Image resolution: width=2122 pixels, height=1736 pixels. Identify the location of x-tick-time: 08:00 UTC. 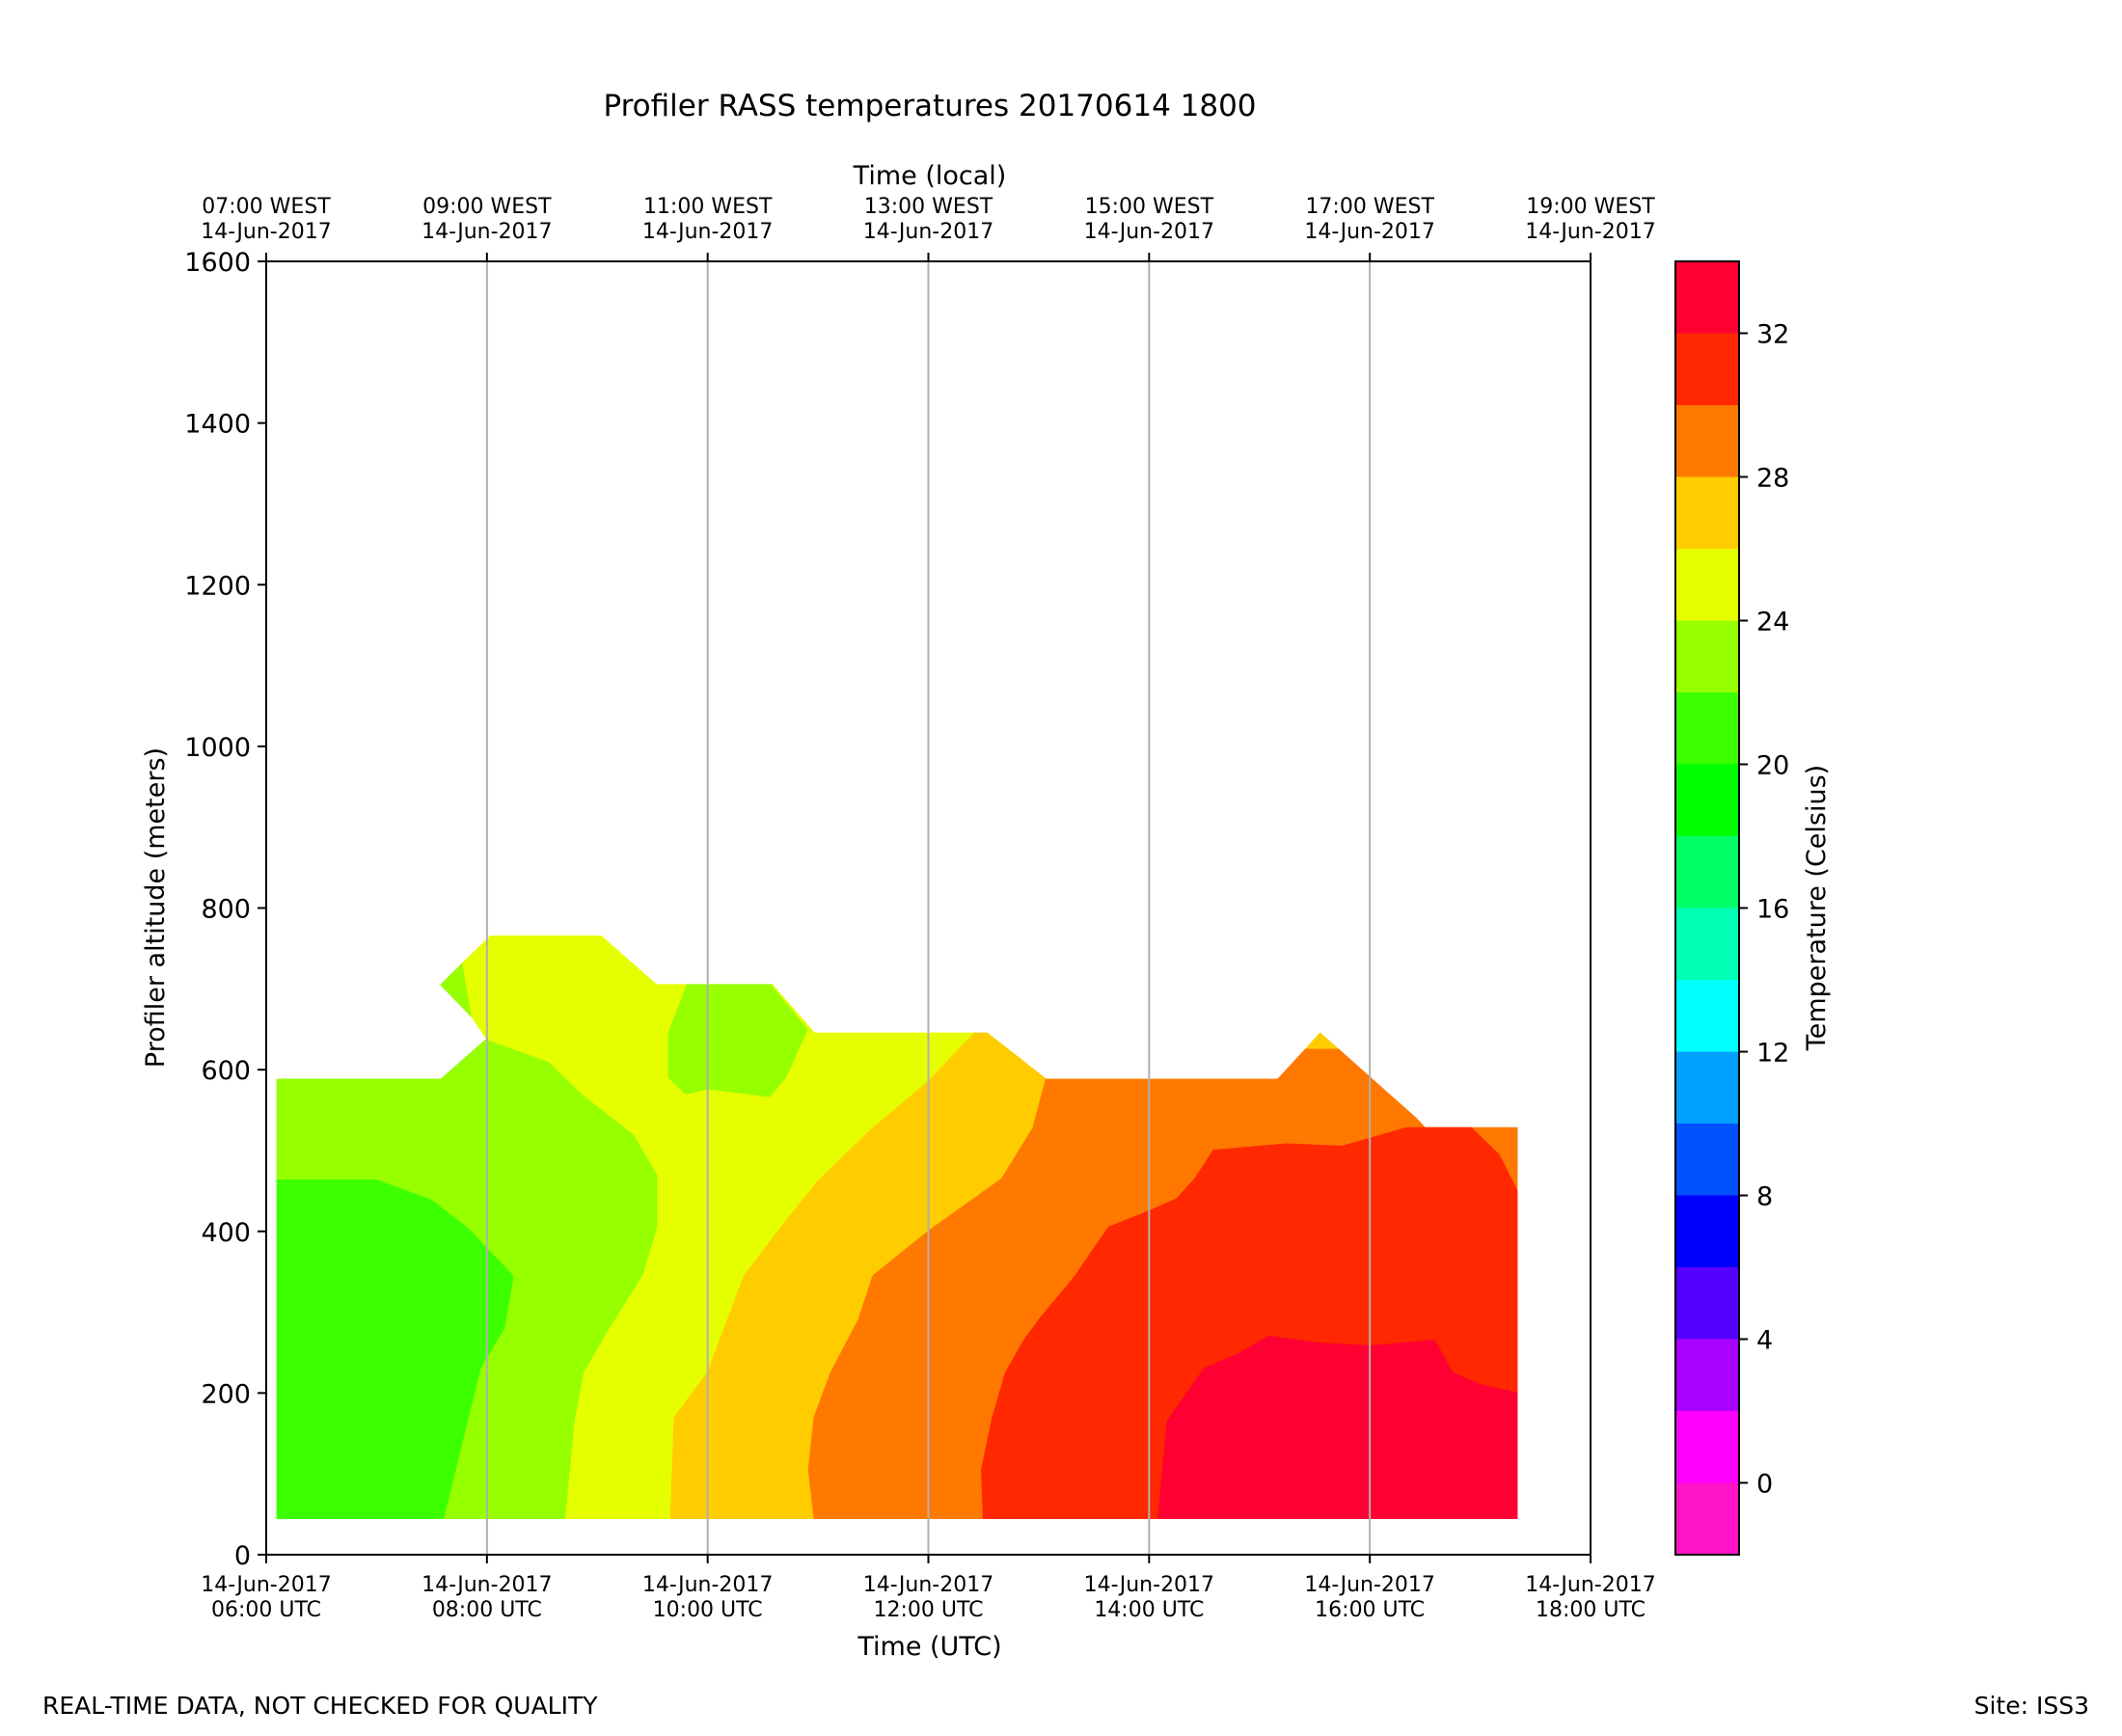
(487, 1610).